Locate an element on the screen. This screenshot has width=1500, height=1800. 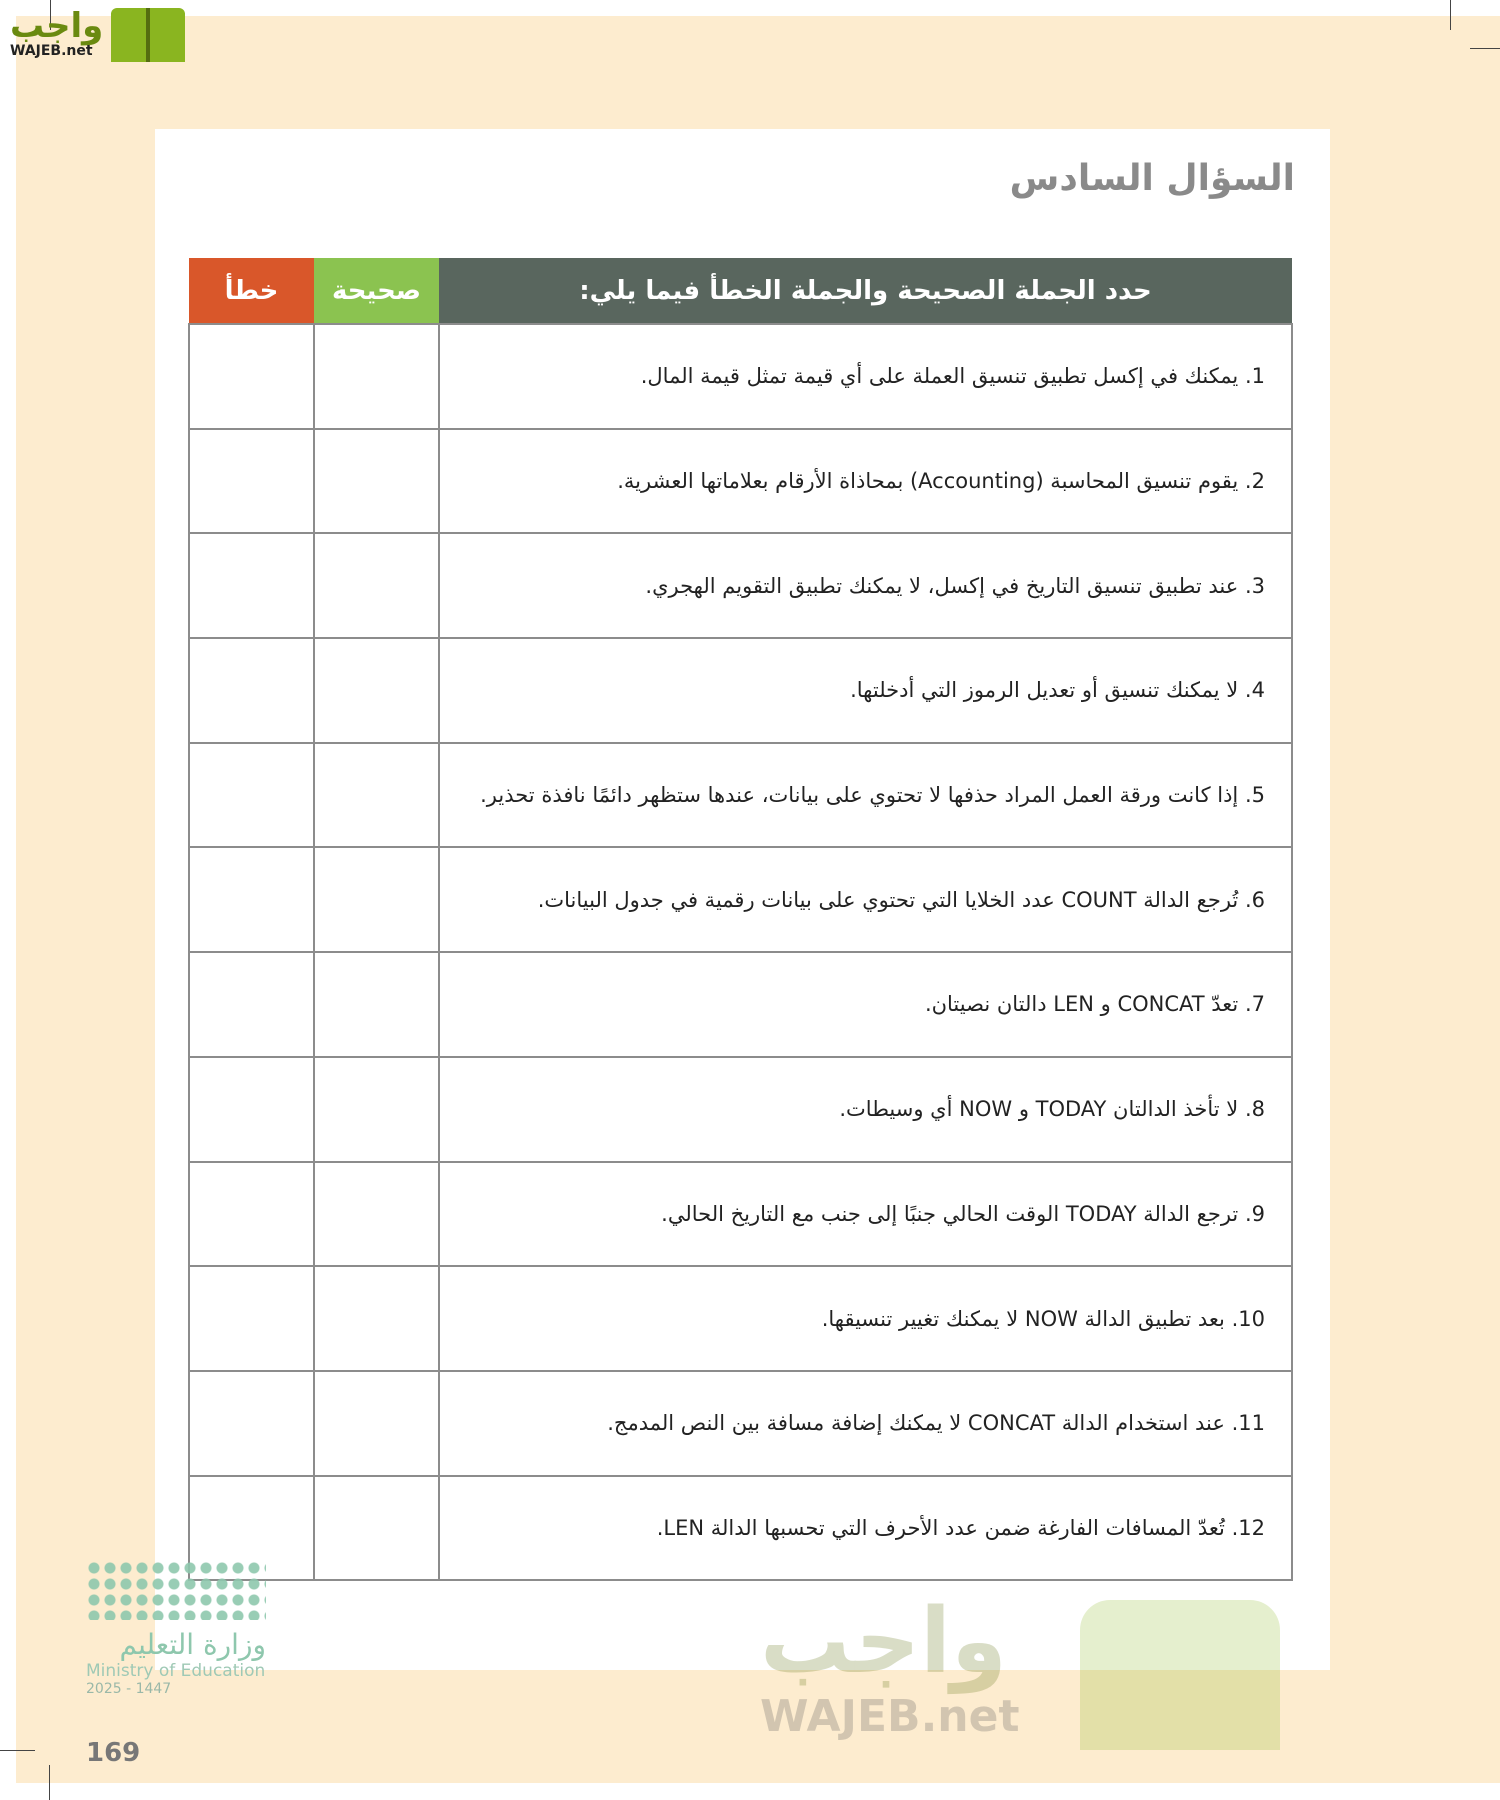
page-number: 169 is located at coordinates (113, 1753).